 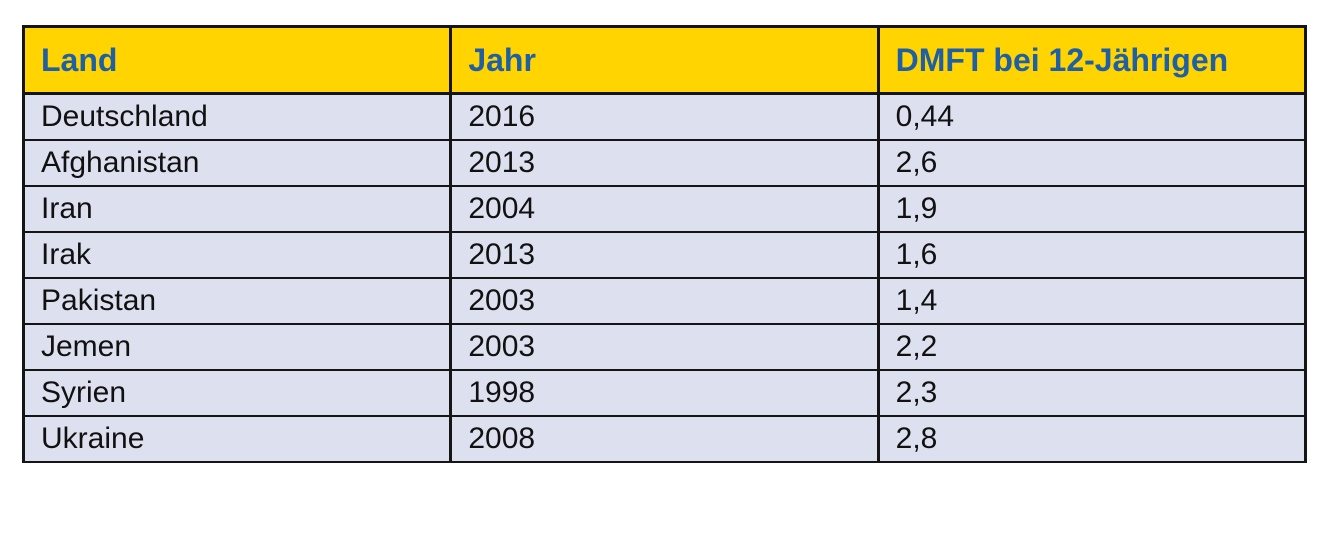 I want to click on header-row: Land Jahr DMFT bei 12-Jährigen, so click(x=664, y=60).